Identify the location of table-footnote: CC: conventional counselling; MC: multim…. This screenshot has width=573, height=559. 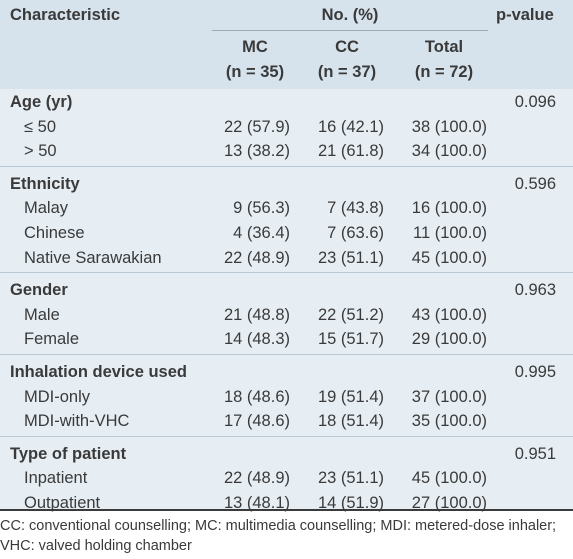
(278, 536).